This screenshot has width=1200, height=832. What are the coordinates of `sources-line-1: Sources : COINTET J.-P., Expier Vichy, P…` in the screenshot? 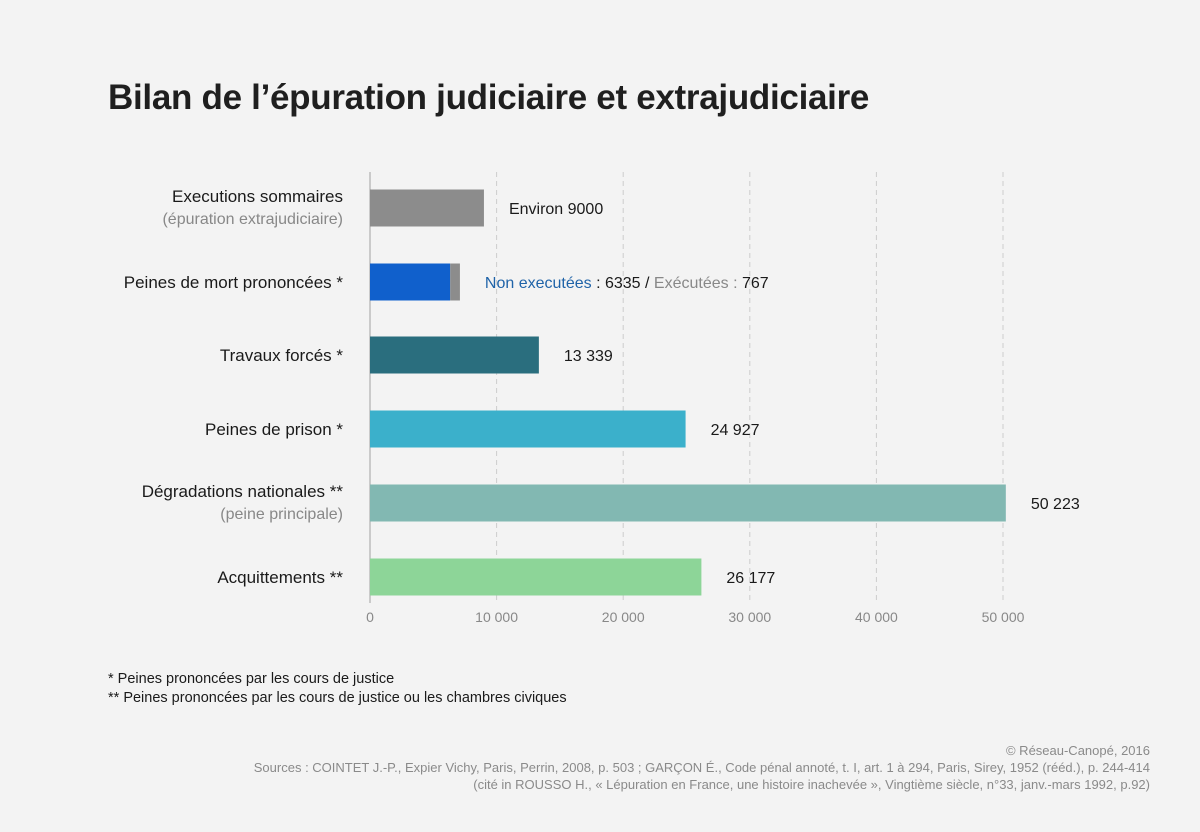 It's located at (701, 767).